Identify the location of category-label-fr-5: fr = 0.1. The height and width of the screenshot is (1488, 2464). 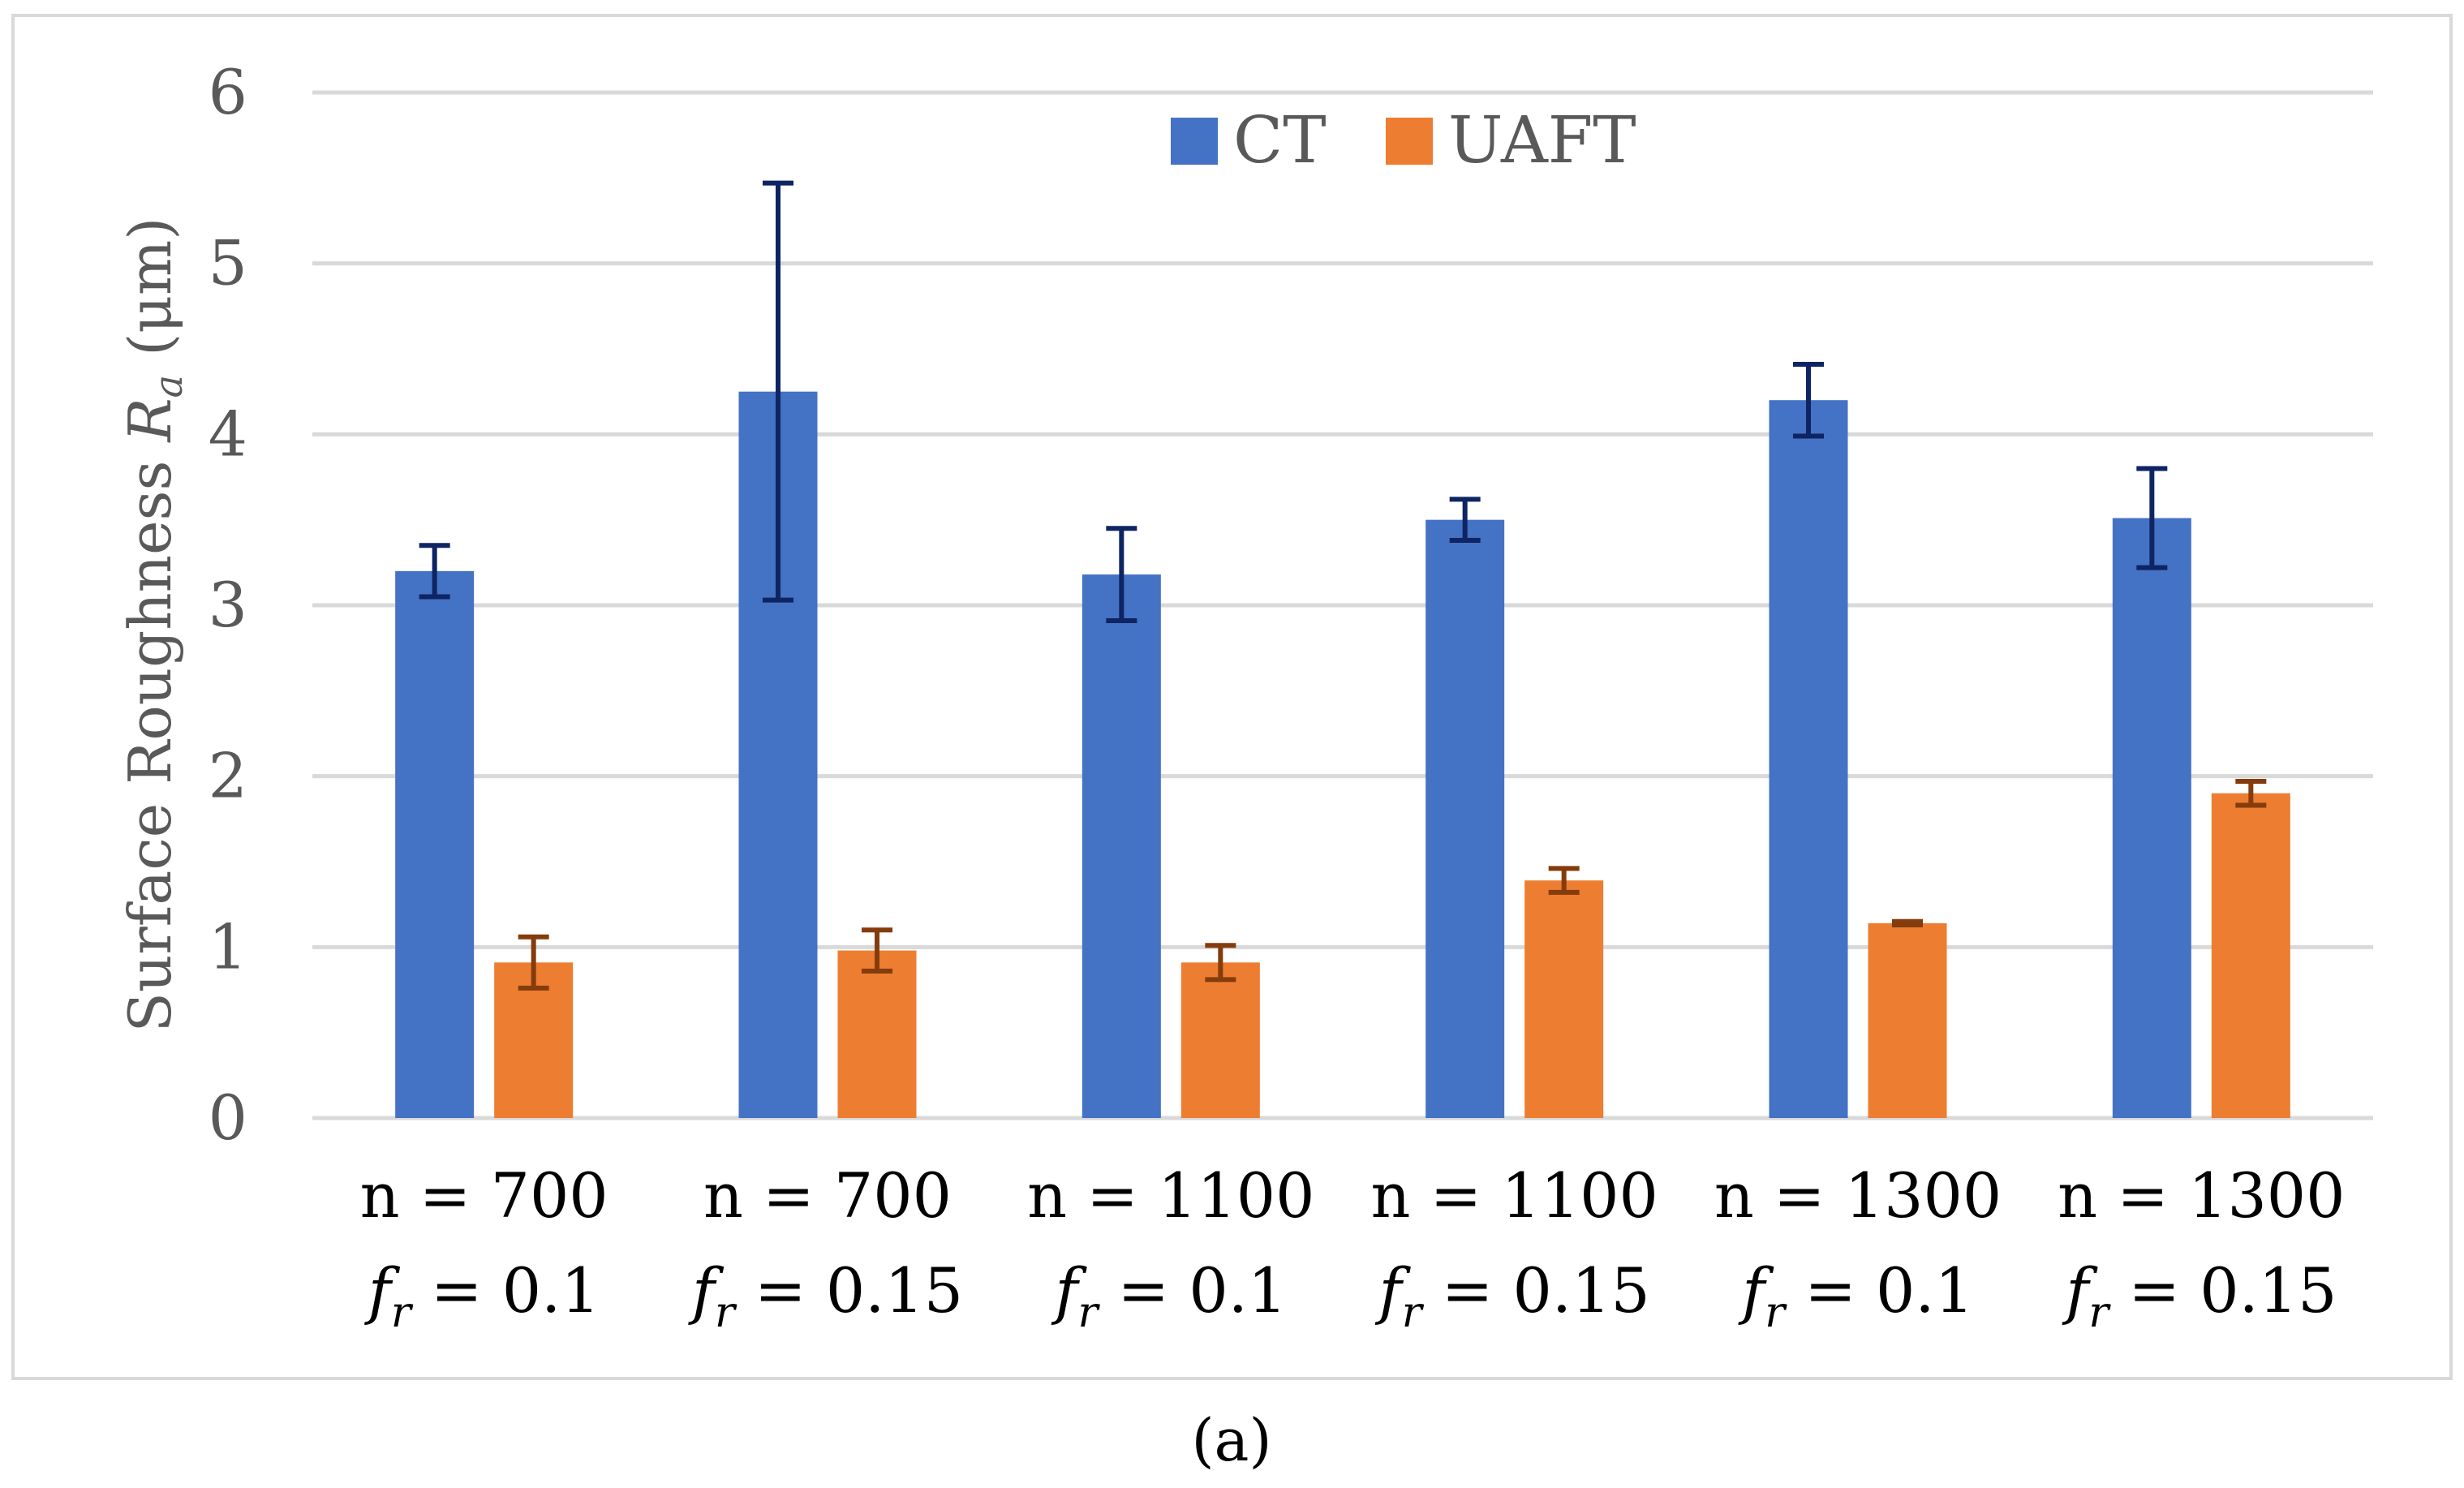
(1856, 1295).